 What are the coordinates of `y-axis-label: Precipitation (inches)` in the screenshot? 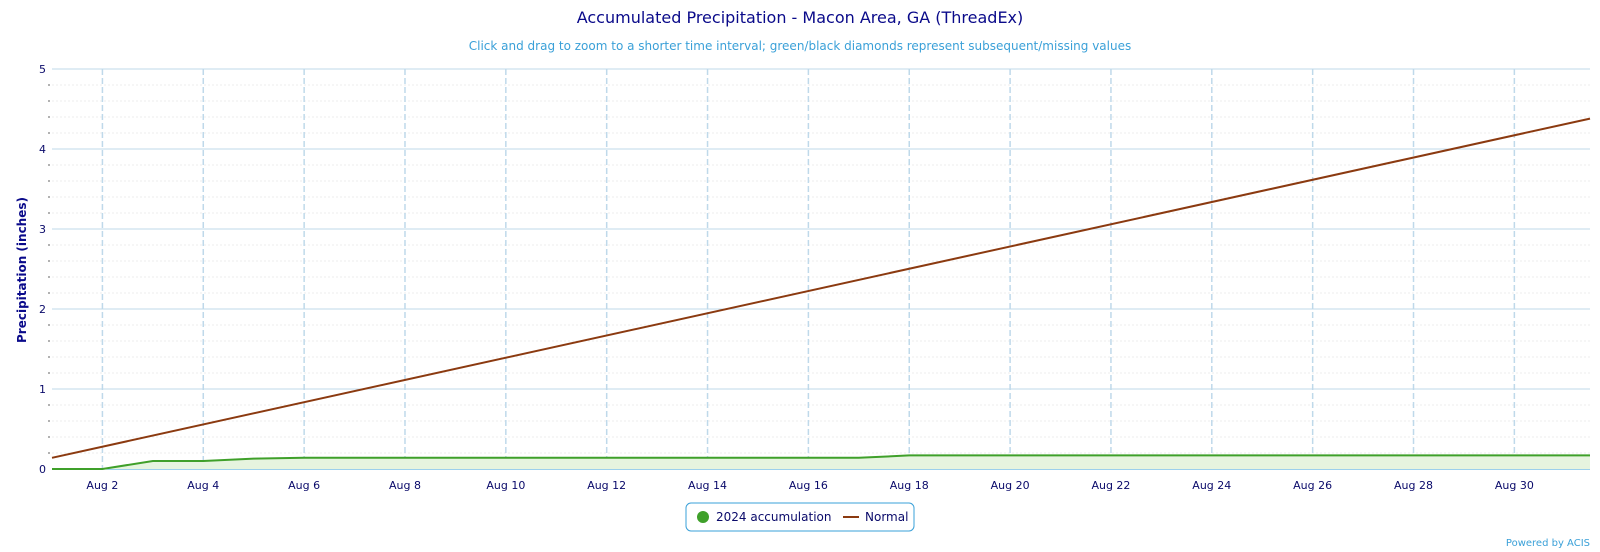 It's located at (22, 270).